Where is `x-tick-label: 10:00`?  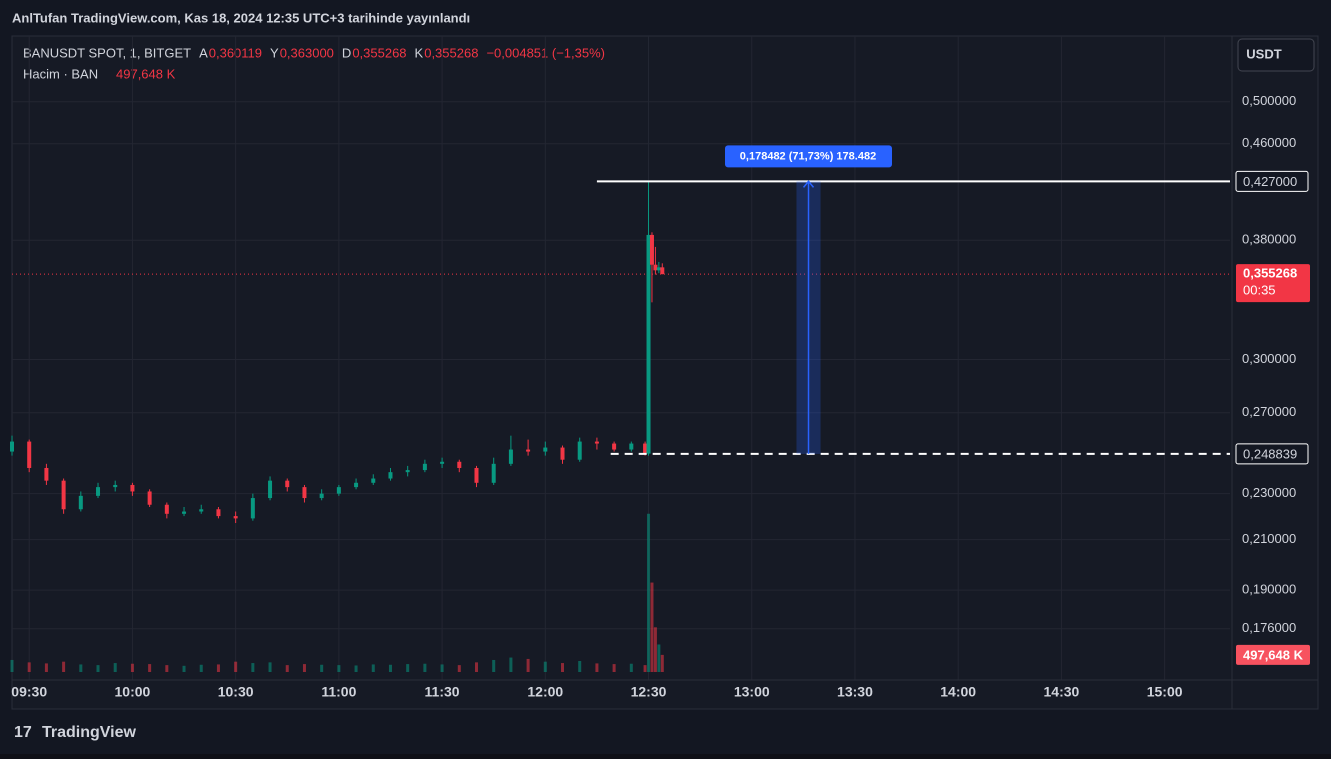 x-tick-label: 10:00 is located at coordinates (133, 692).